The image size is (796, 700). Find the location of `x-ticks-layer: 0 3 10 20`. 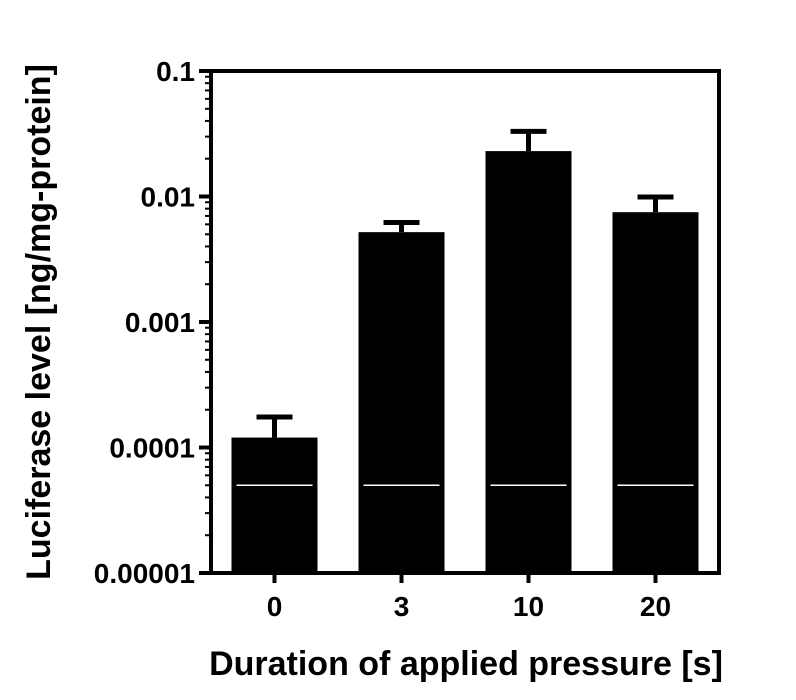

x-ticks-layer: 0 3 10 20 is located at coordinates (469, 597).